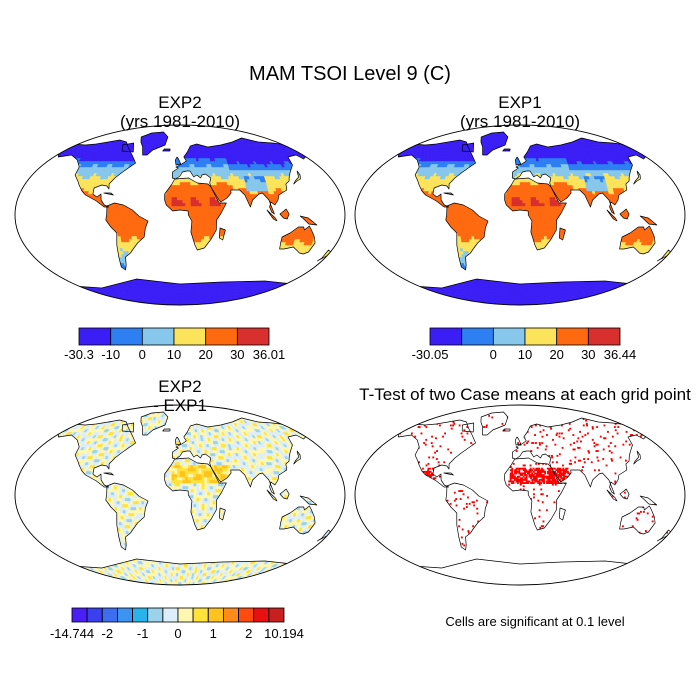 The image size is (700, 700). I want to click on colorbar-label-2-3: 0, so click(177, 633).